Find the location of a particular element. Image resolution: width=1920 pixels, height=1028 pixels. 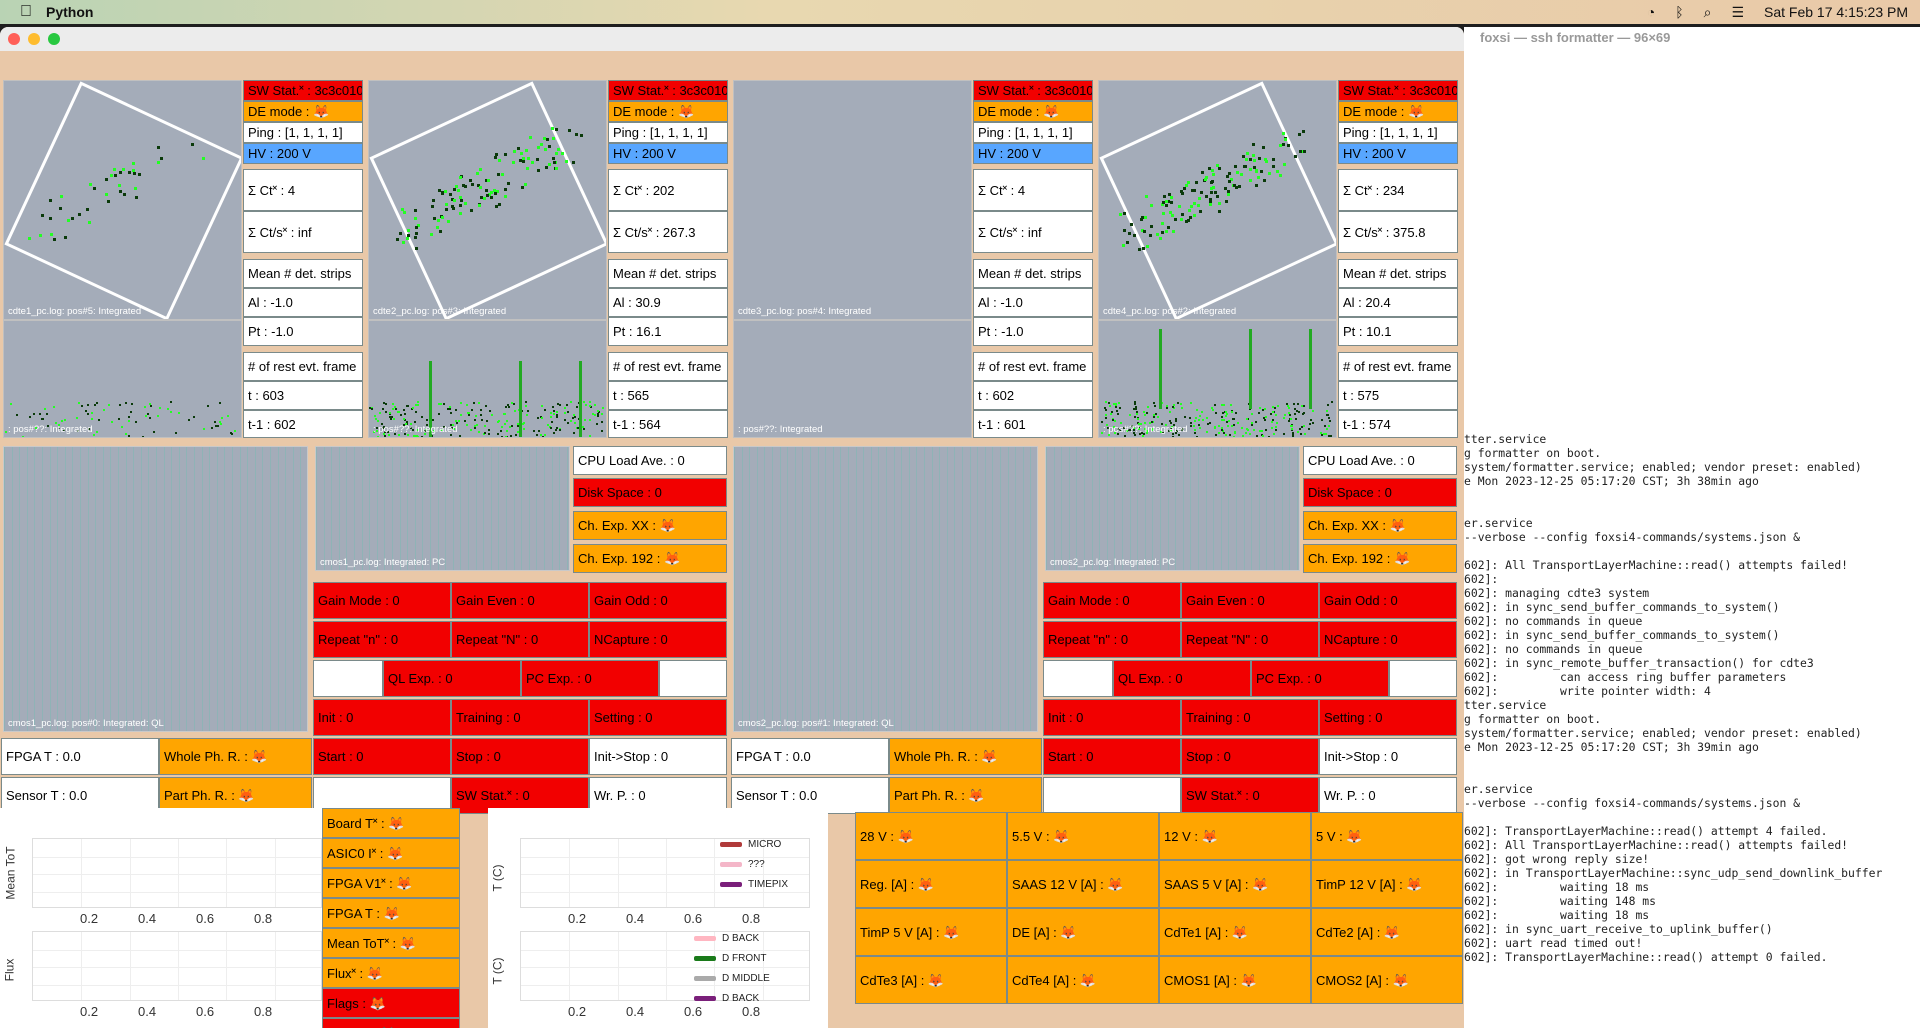

legend-entry: ??? is located at coordinates (742, 864).